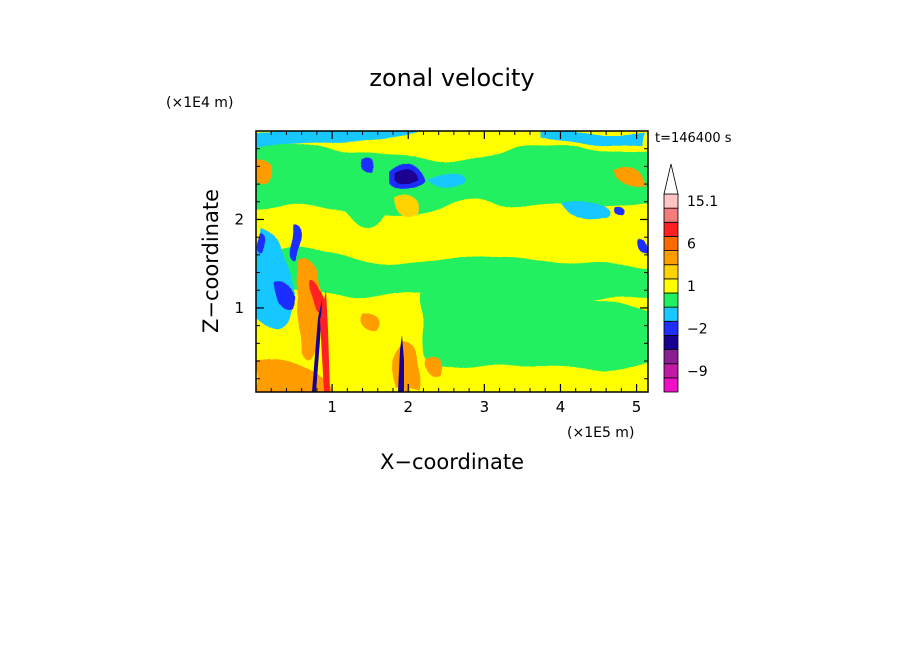 The width and height of the screenshot is (904, 654). I want to click on chart-title: zonal velocity, so click(451, 78).